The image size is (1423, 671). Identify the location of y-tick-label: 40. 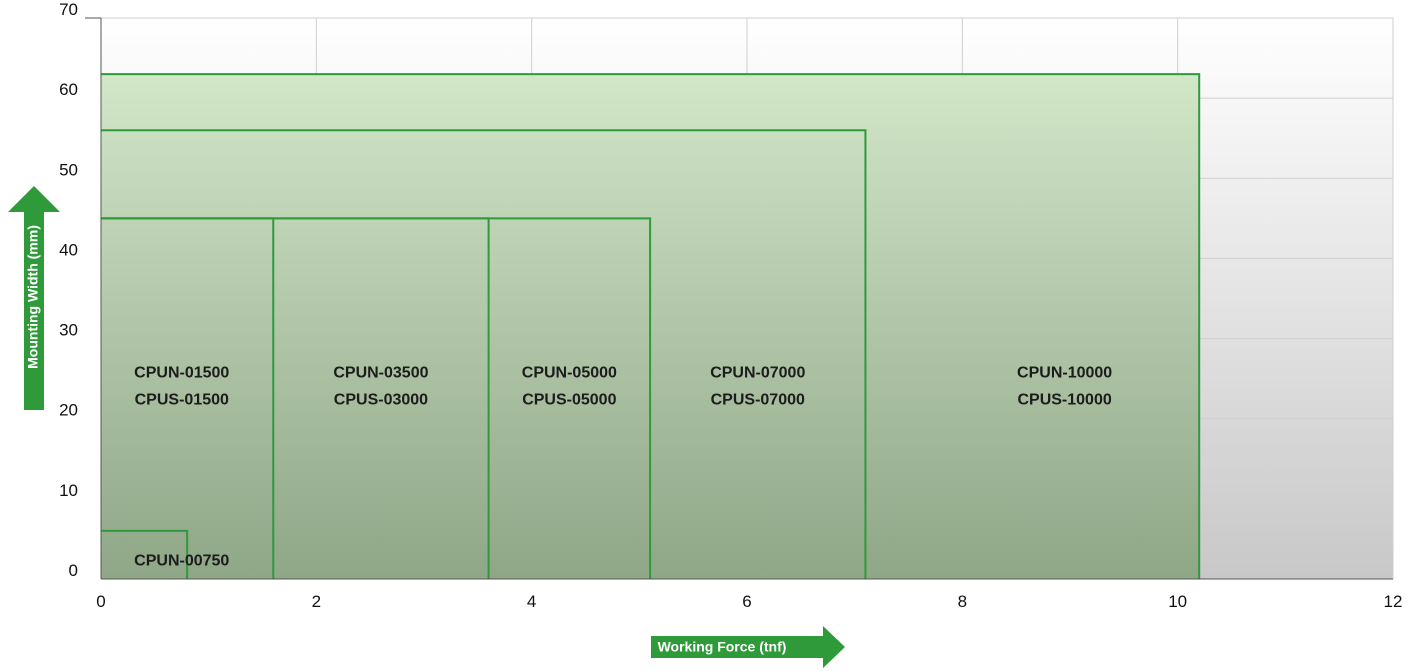
(68, 249).